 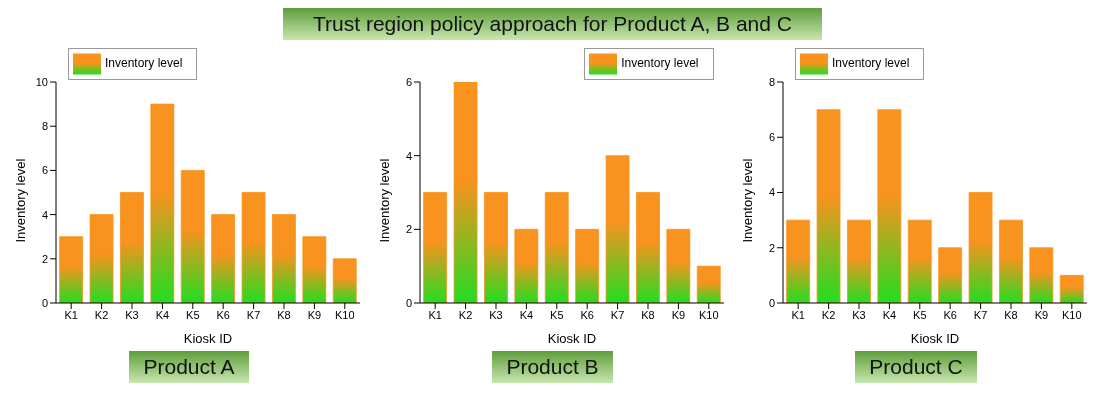 What do you see at coordinates (916, 367) in the screenshot?
I see `text: Product C` at bounding box center [916, 367].